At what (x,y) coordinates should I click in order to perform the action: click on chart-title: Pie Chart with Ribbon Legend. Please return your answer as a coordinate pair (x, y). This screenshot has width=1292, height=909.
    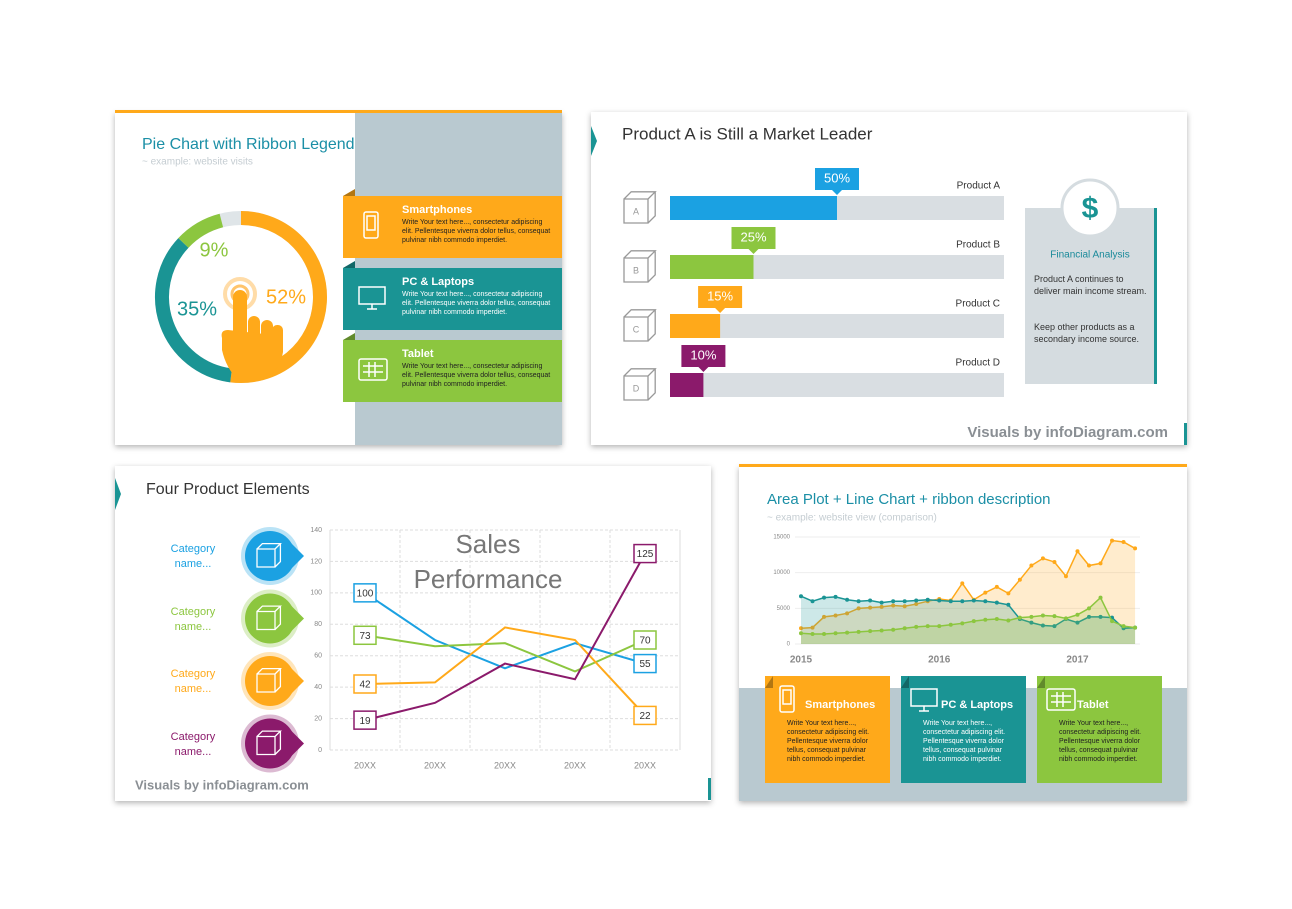
    Looking at the image, I should click on (248, 144).